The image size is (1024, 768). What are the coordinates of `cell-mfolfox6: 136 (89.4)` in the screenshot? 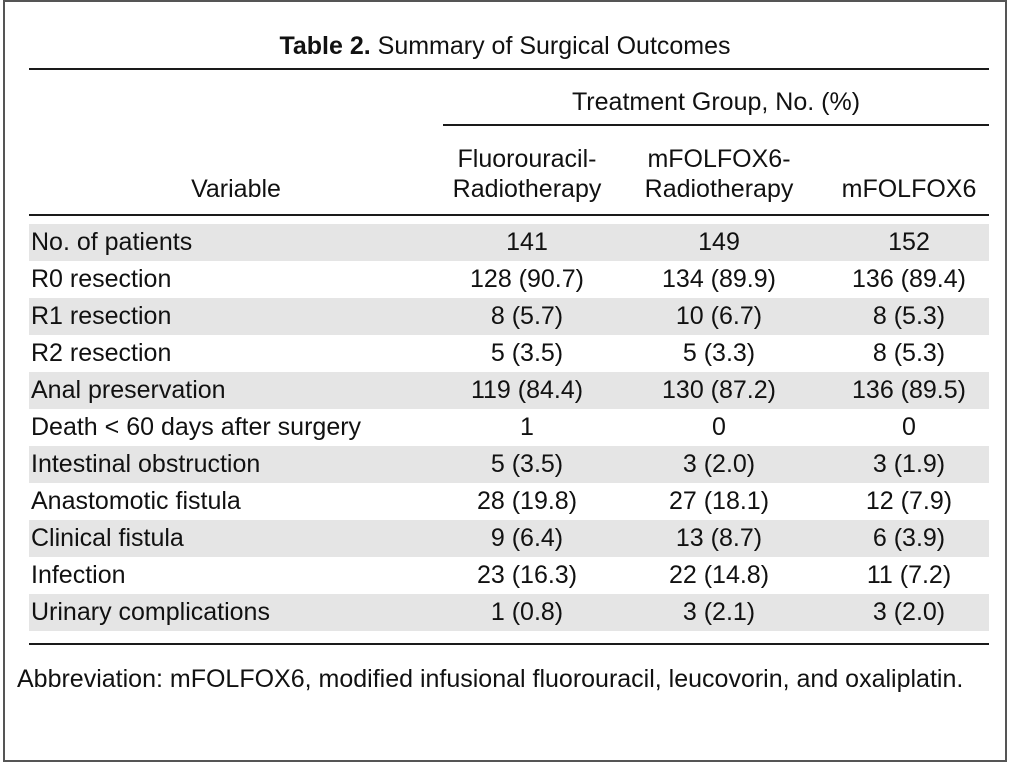 It's located at (909, 279).